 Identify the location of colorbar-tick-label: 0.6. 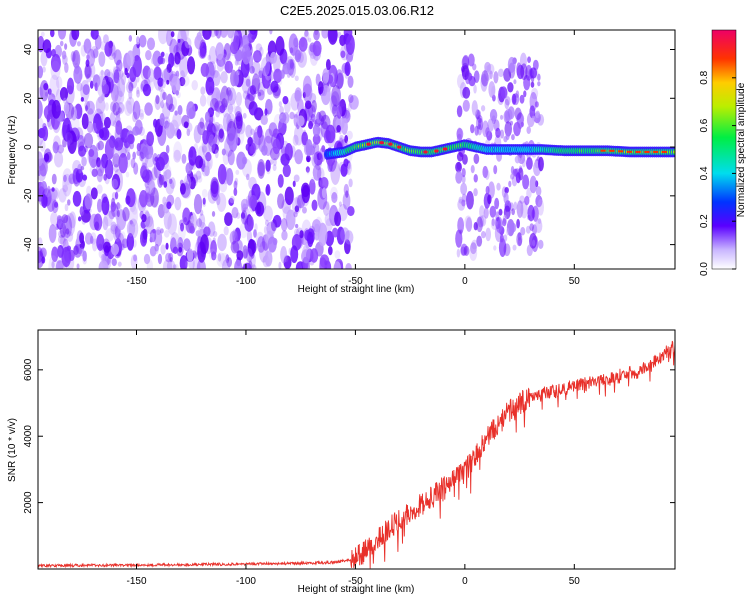
(704, 125).